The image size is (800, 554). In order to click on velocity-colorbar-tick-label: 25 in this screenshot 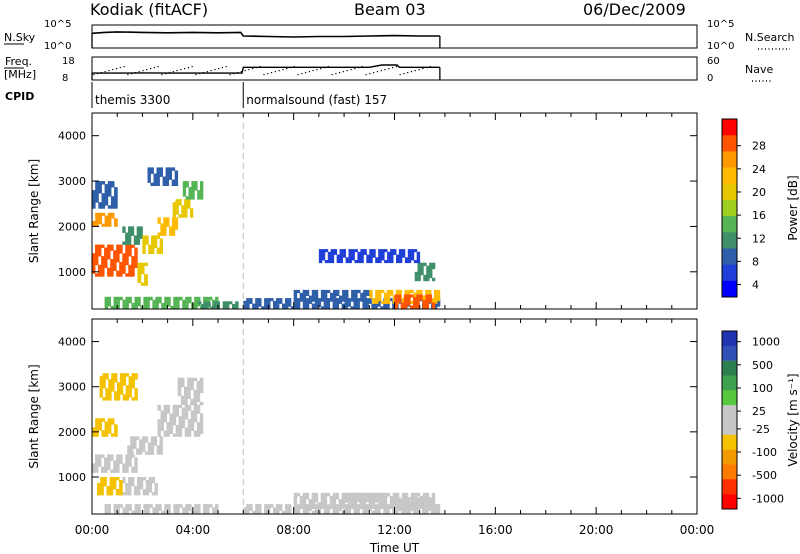, I will do `click(759, 411)`.